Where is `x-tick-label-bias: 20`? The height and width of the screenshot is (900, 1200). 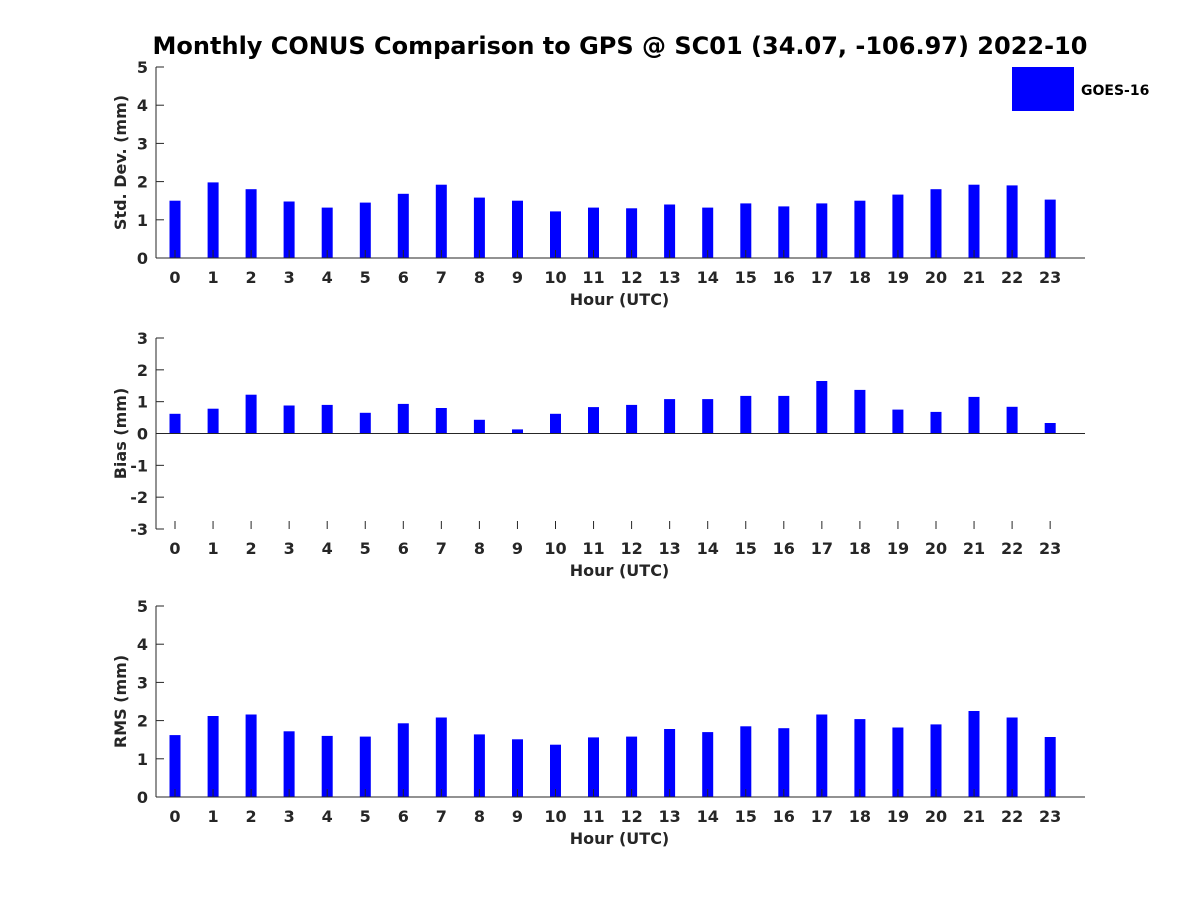
x-tick-label-bias: 20 is located at coordinates (936, 548).